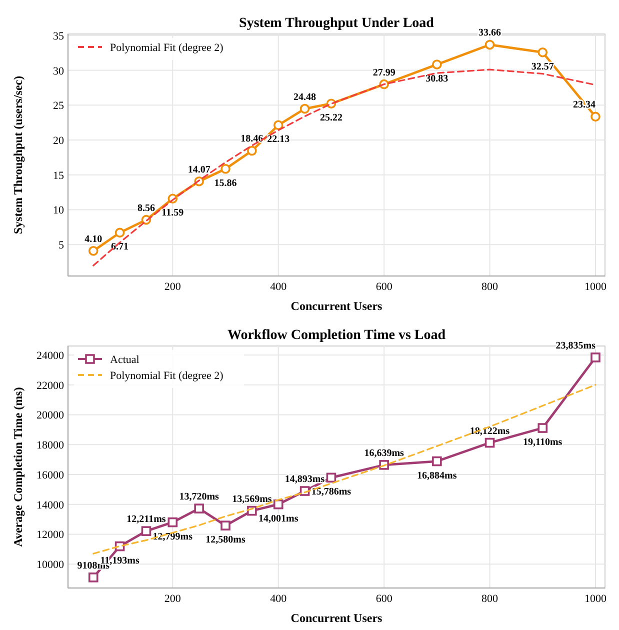 Image resolution: width=619 pixels, height=630 pixels. I want to click on data-label: 6.71, so click(120, 247).